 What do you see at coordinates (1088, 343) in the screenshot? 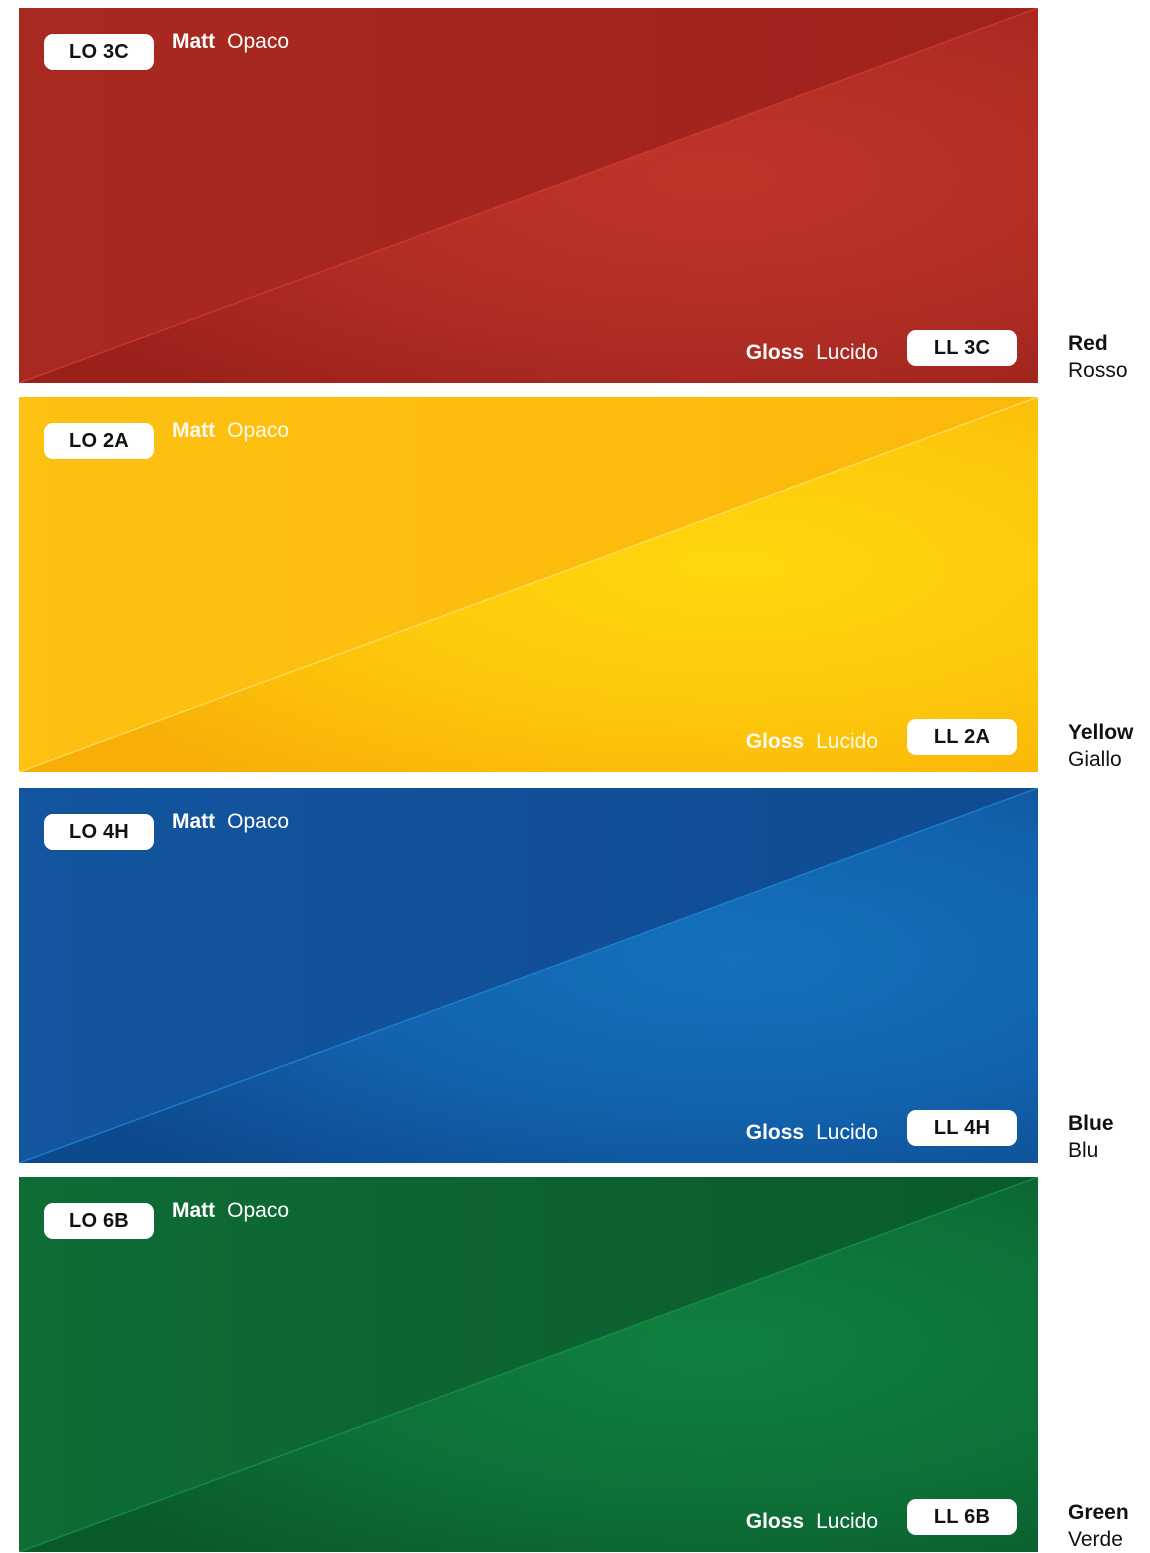
I see `color-name-en: Red` at bounding box center [1088, 343].